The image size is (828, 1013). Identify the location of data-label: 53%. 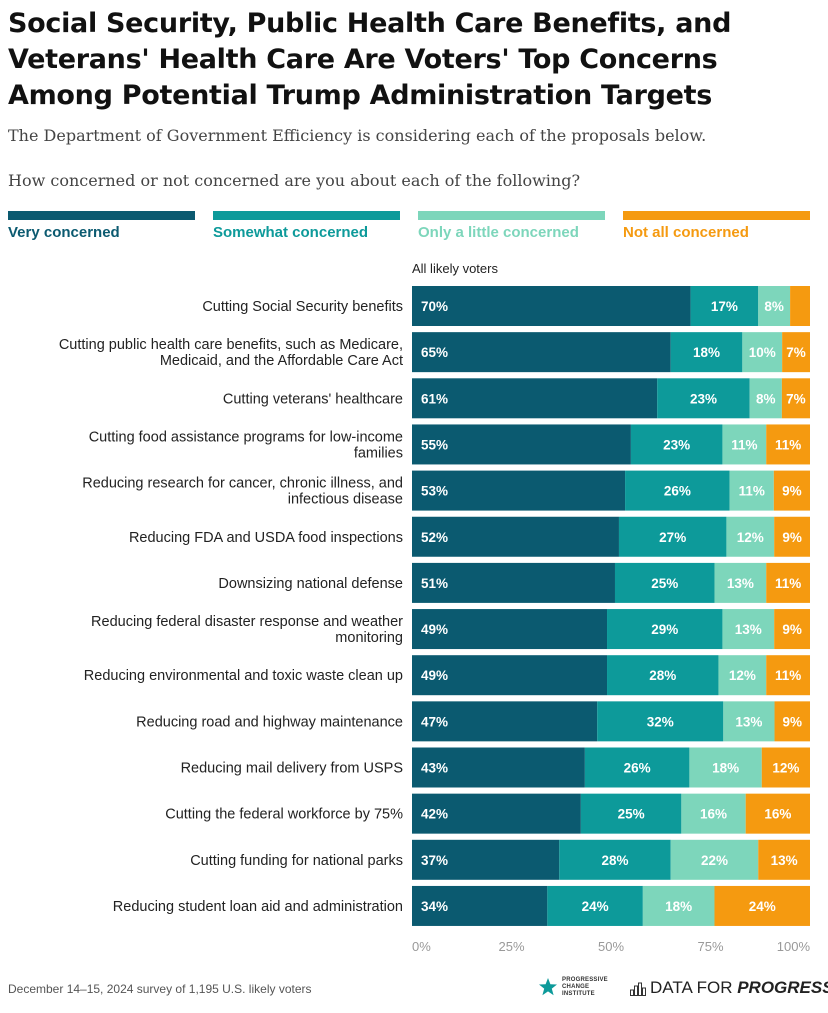
(434, 491).